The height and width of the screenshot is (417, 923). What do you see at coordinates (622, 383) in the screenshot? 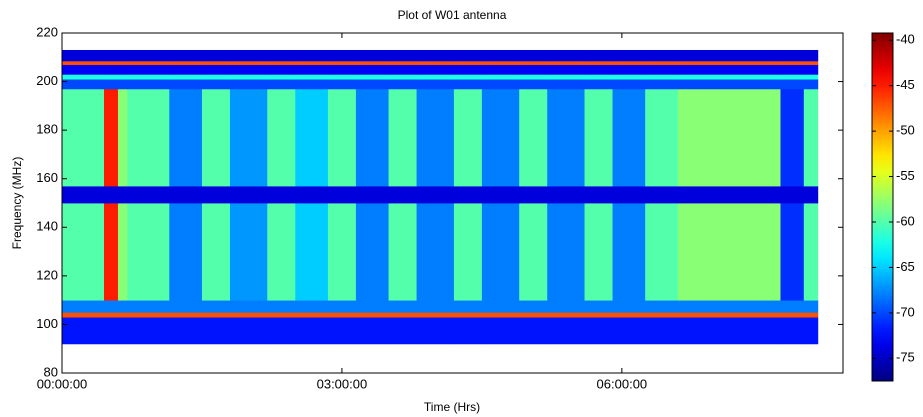
I see `x-tick-label: 06:00:00` at bounding box center [622, 383].